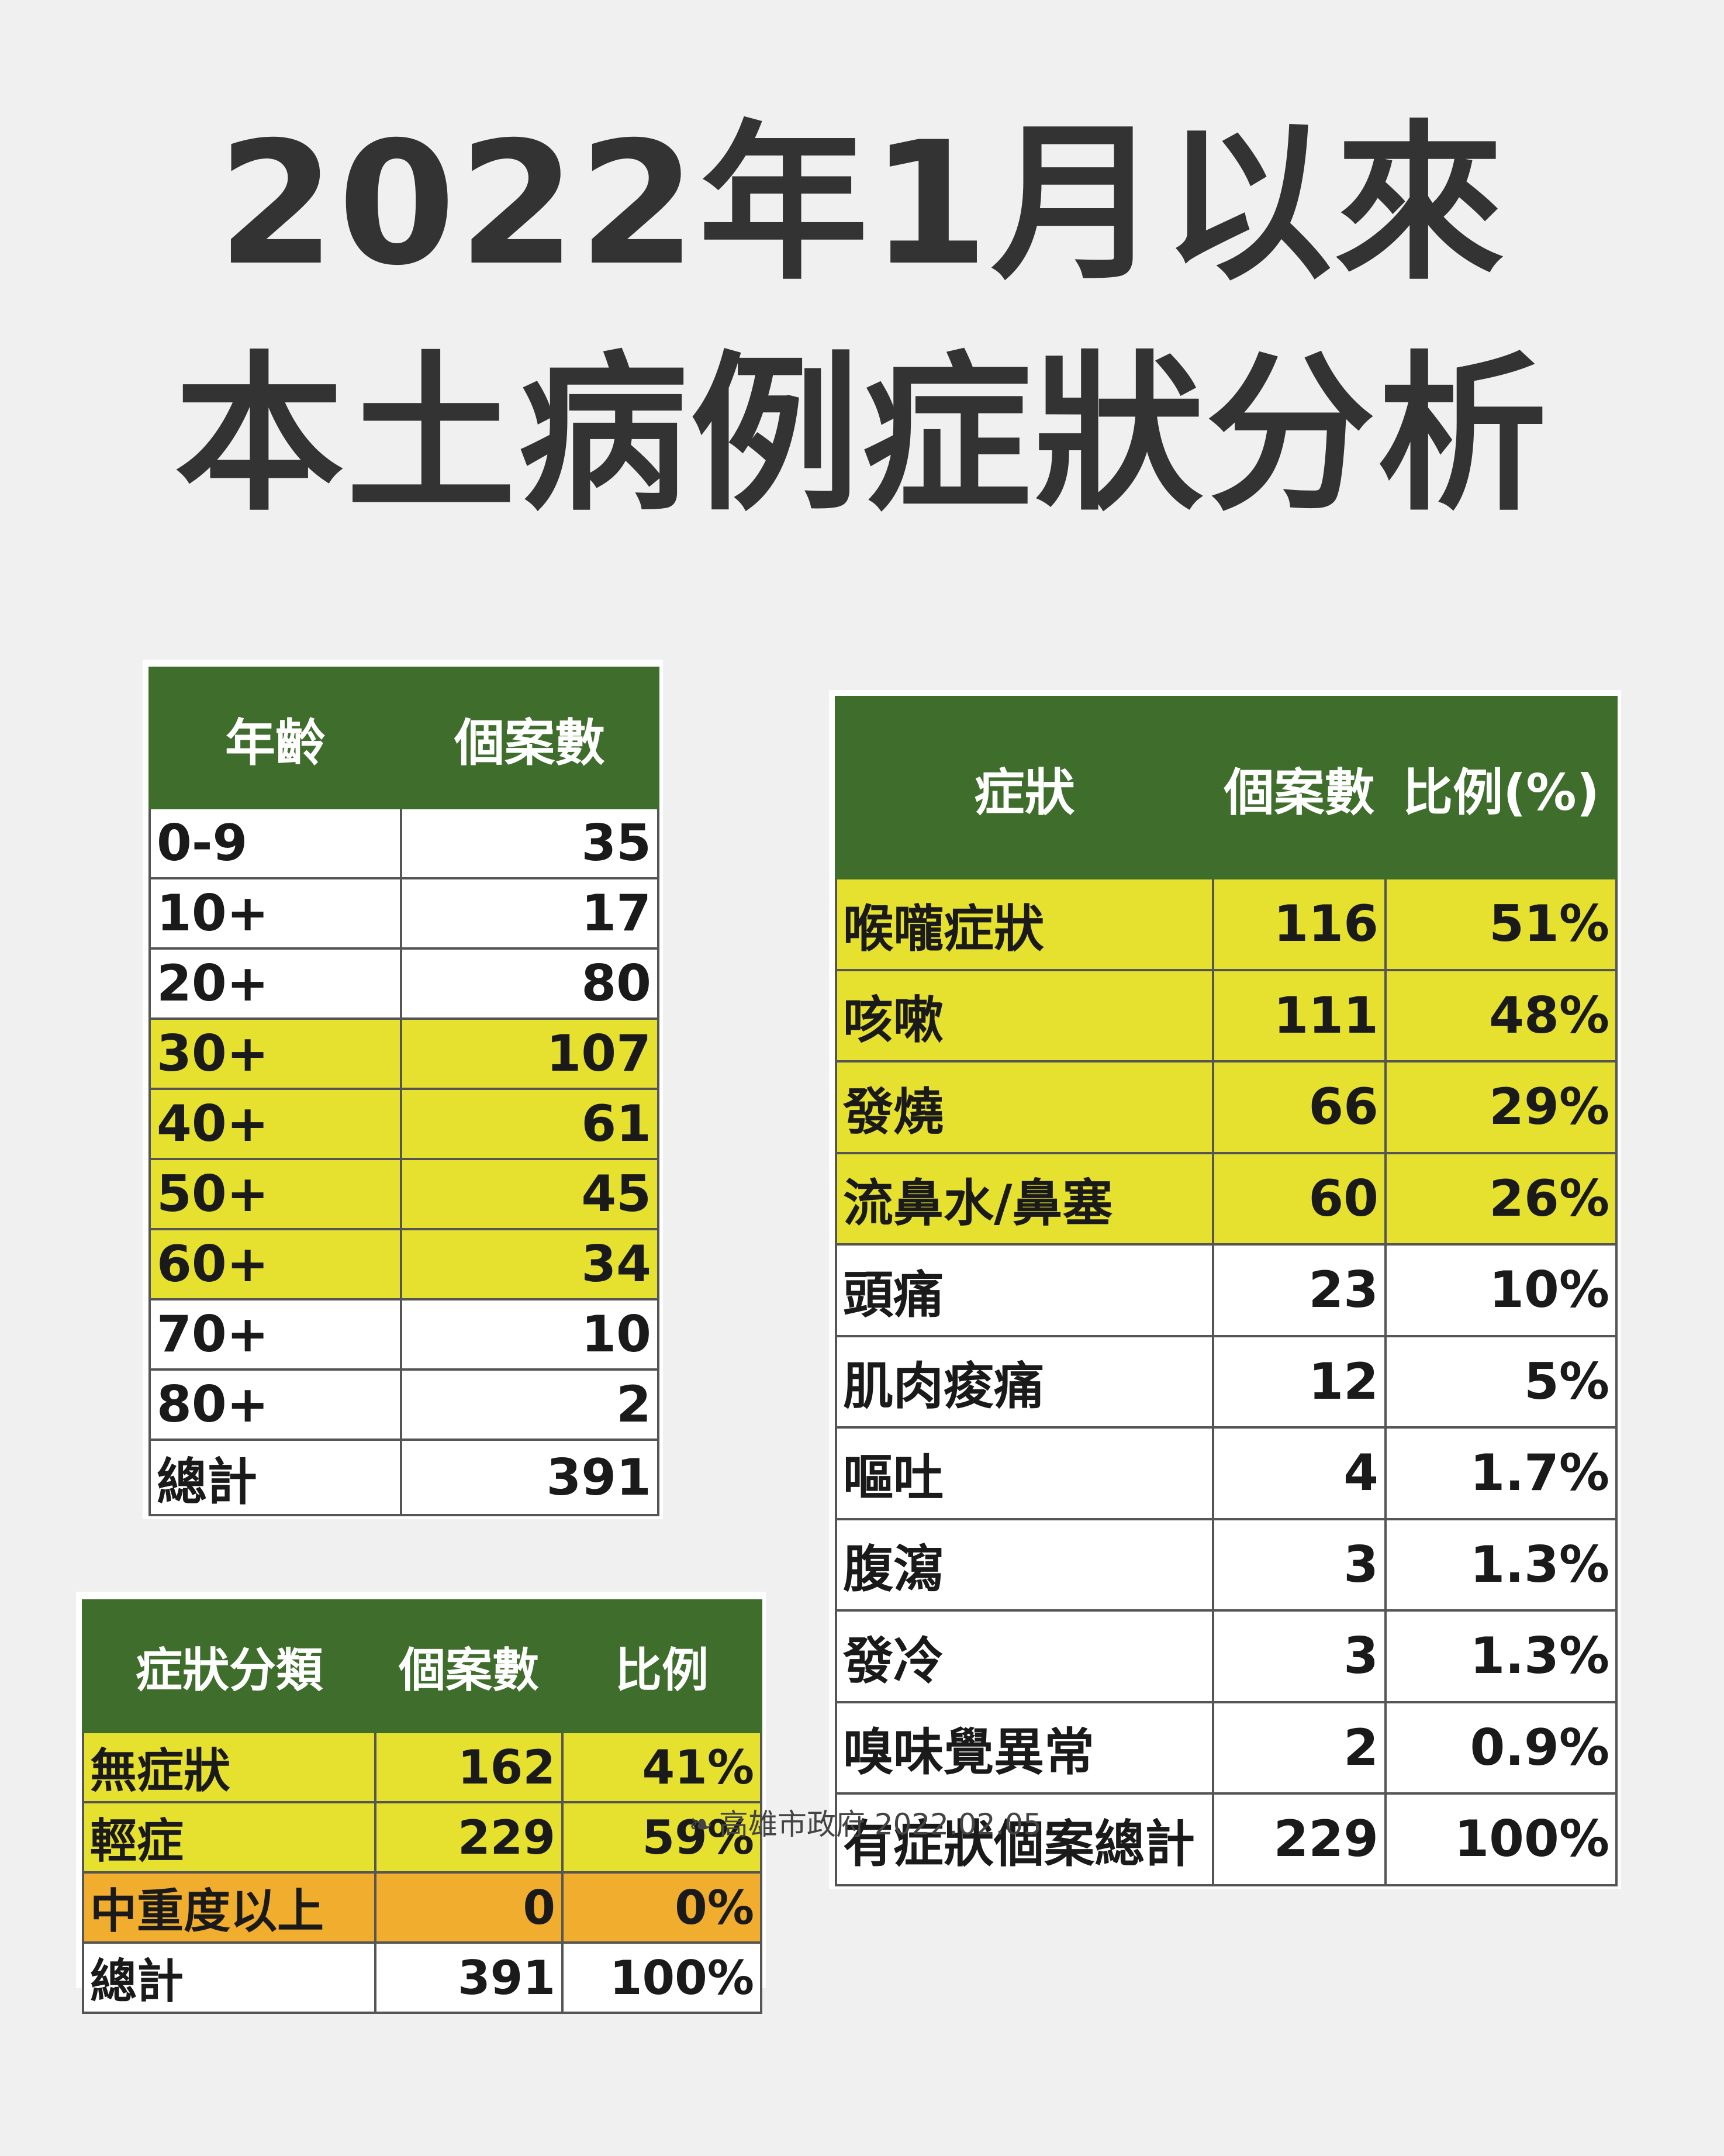 The height and width of the screenshot is (2156, 1724). Describe the element at coordinates (661, 1767) in the screenshot. I see `percent-cell: 41%` at that location.